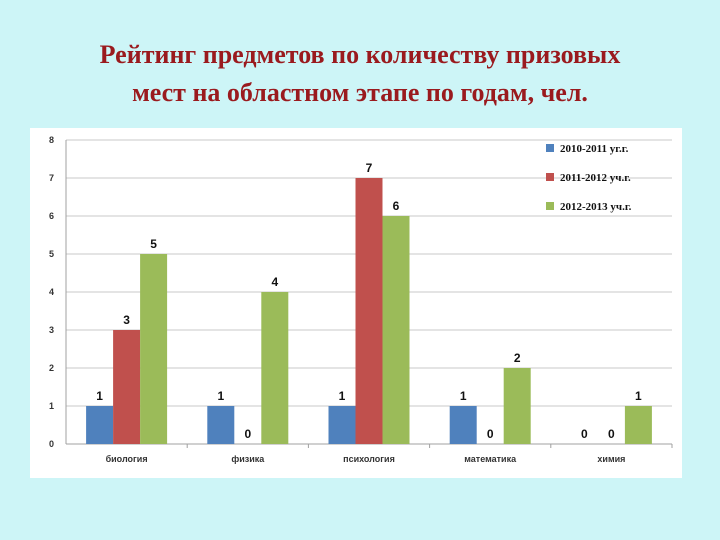  What do you see at coordinates (51, 330) in the screenshot?
I see `y-tick-label: 3` at bounding box center [51, 330].